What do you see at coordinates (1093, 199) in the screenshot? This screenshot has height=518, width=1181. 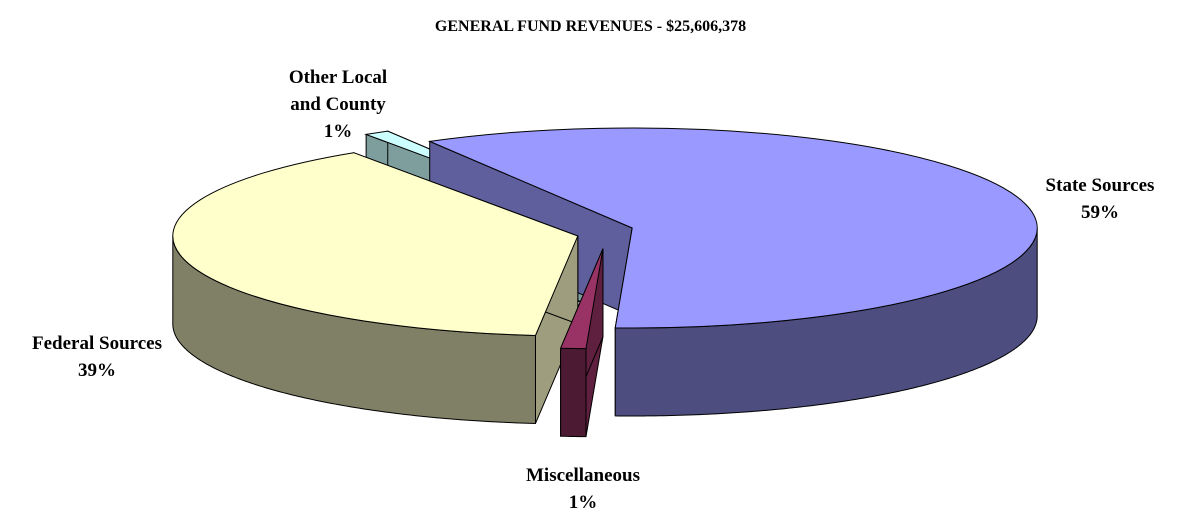 I see `slice-label: State Sources 59%` at bounding box center [1093, 199].